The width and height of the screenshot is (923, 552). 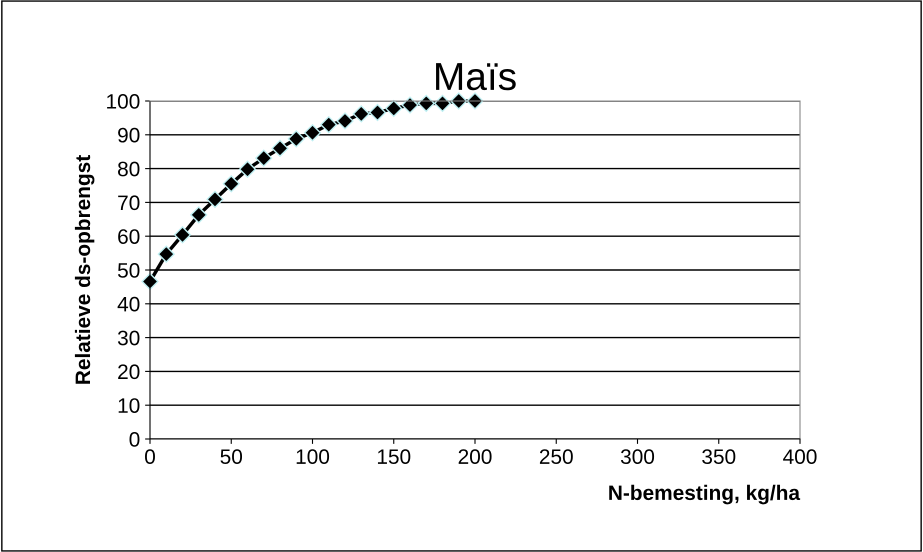 I want to click on x-tick-label: 350, so click(x=719, y=456).